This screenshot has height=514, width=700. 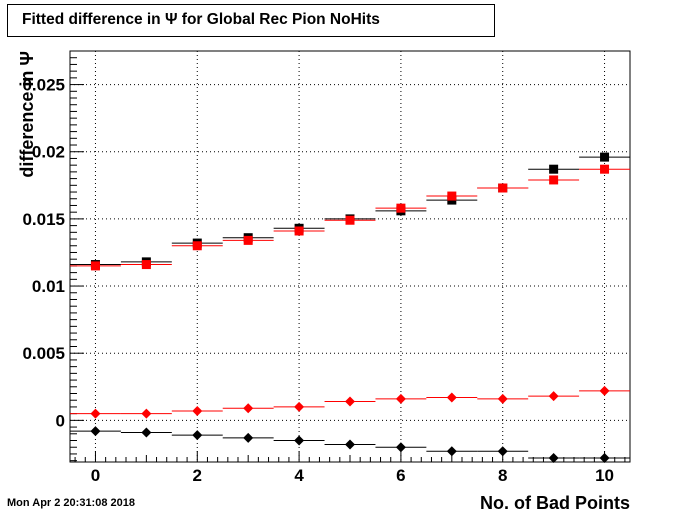 I want to click on x-tick-label: 0, so click(x=95, y=475).